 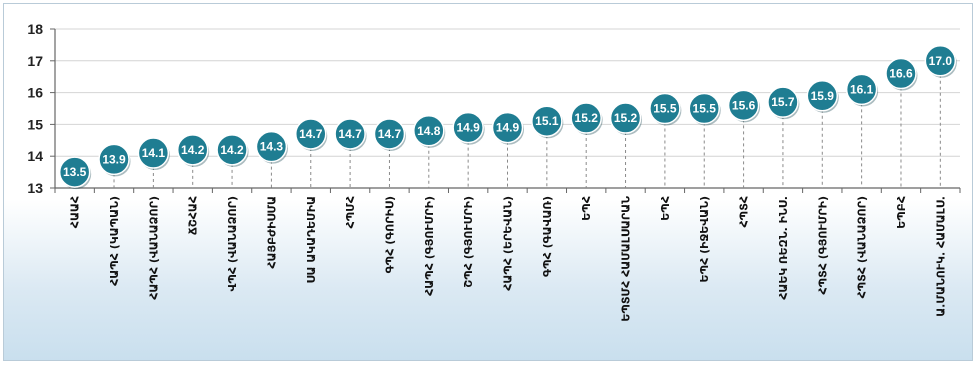 What do you see at coordinates (940, 256) in the screenshot?
I see `category-label: Ա.ՄԱՆՈՒԿ. ՀԱՄԱԼՍ.` at bounding box center [940, 256].